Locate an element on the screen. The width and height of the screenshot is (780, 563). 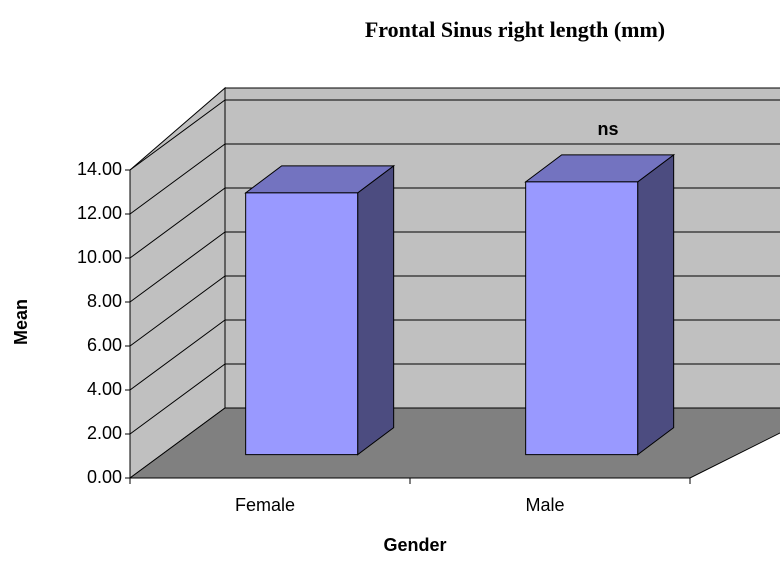
y-tick-label: 0.00 is located at coordinates (104, 477).